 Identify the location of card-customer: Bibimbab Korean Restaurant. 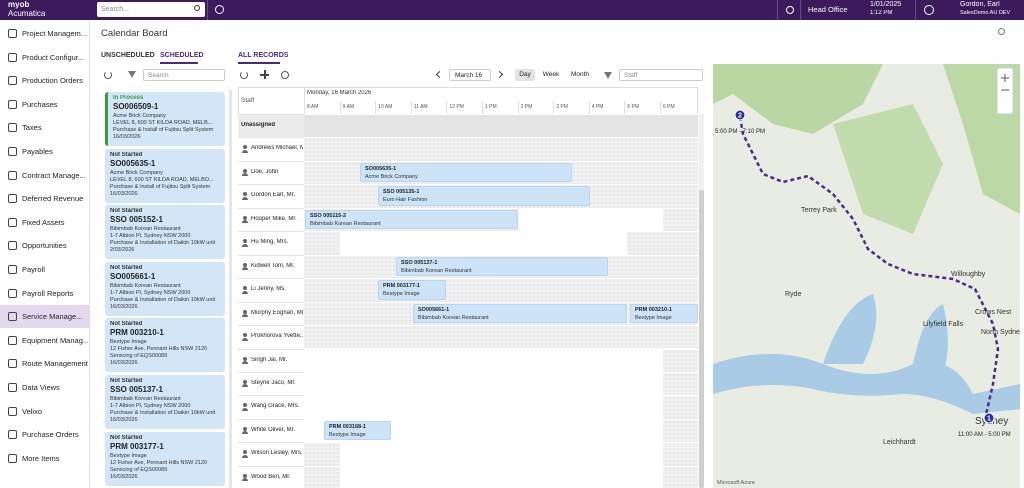
(145, 285).